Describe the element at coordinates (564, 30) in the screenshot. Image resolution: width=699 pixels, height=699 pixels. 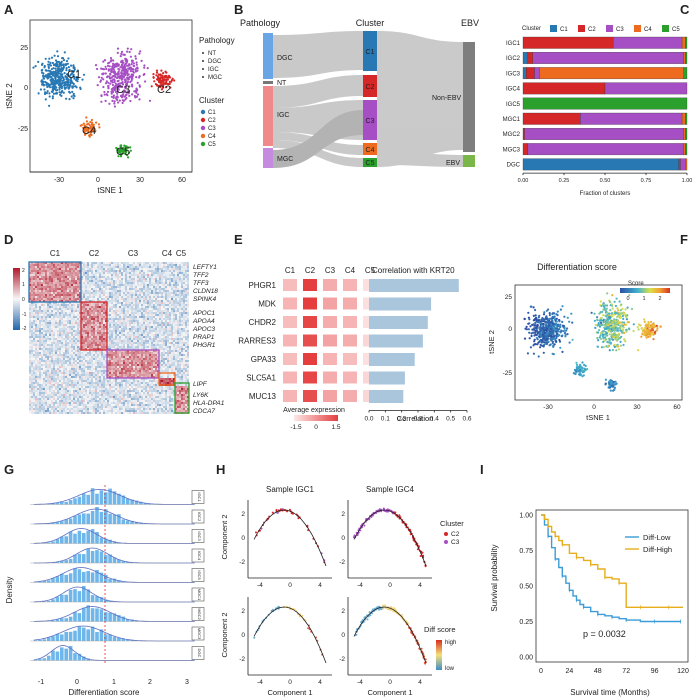
I see `c-legend-c1: C1` at that location.